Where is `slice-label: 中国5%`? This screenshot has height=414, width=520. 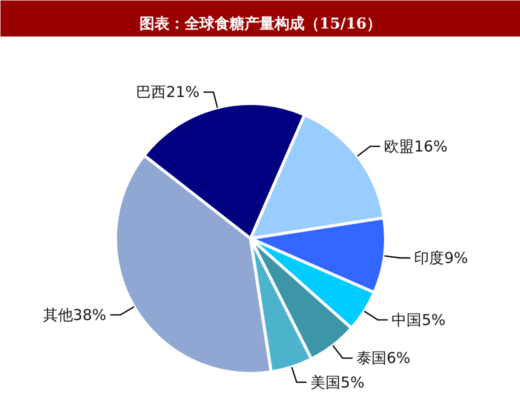
slice-label: 中国5% is located at coordinates (419, 319).